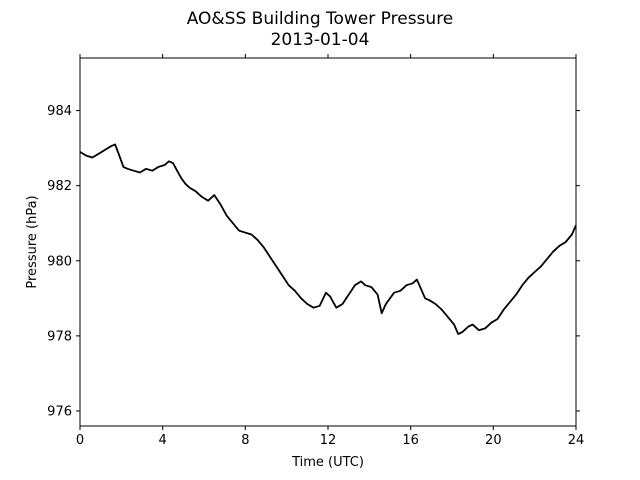 This screenshot has width=640, height=480. Describe the element at coordinates (493, 440) in the screenshot. I see `x-tick-label-20: 20` at that location.